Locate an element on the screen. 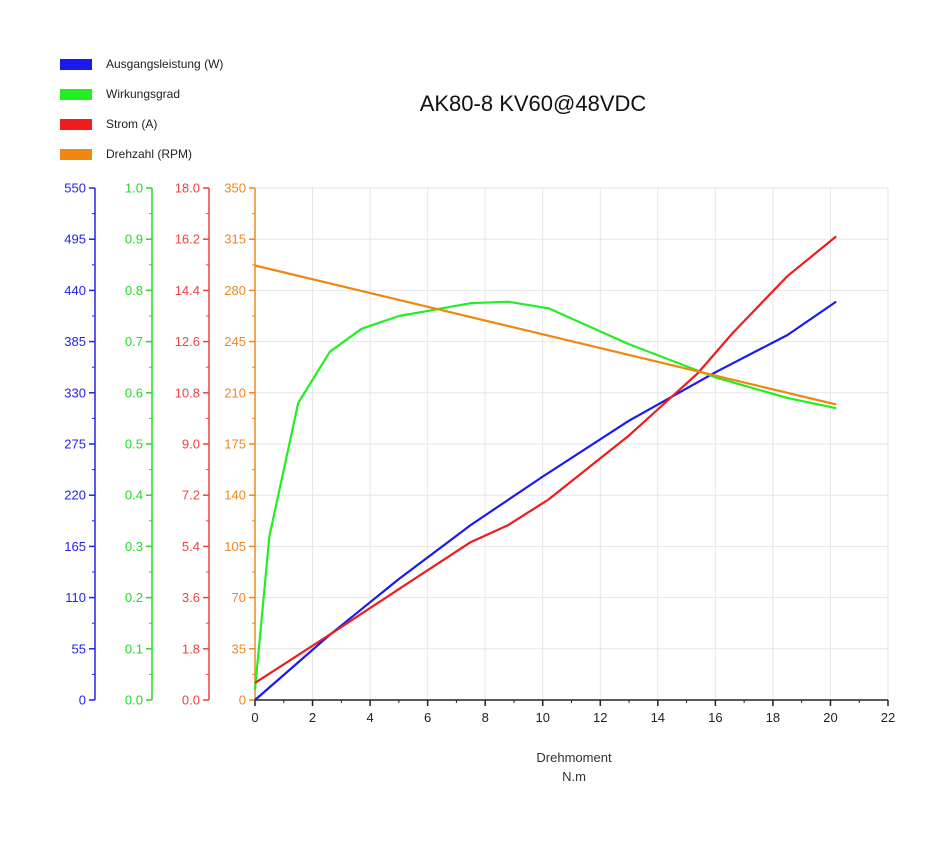 The width and height of the screenshot is (949, 844). y-tick-label: 1.0 is located at coordinates (134, 188).